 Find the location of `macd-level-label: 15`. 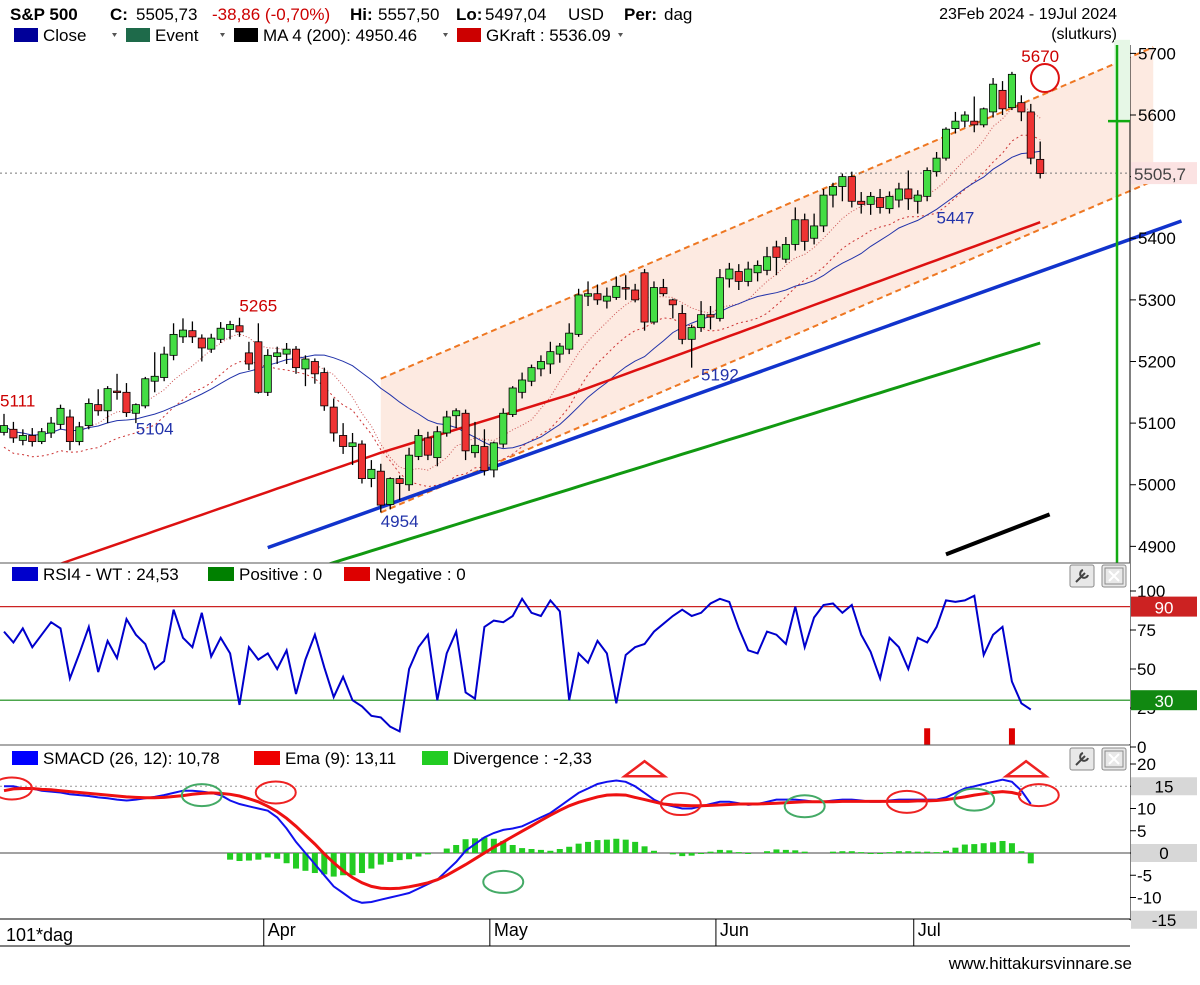

macd-level-label: 15 is located at coordinates (1164, 786).